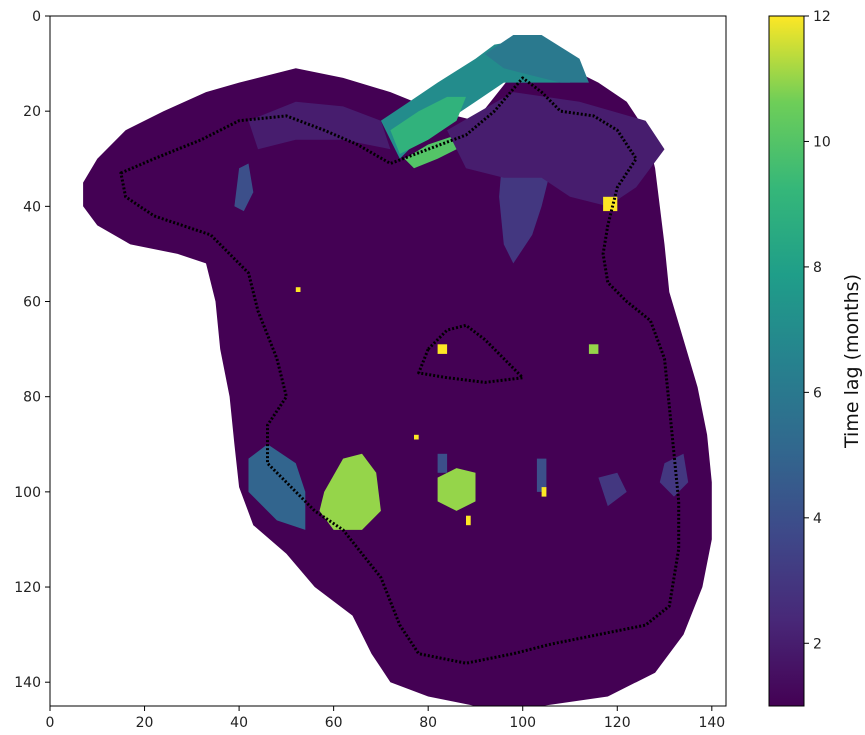 Image resolution: width=865 pixels, height=735 pixels. What do you see at coordinates (32, 112) in the screenshot?
I see `y-tick-label-1: 20` at bounding box center [32, 112].